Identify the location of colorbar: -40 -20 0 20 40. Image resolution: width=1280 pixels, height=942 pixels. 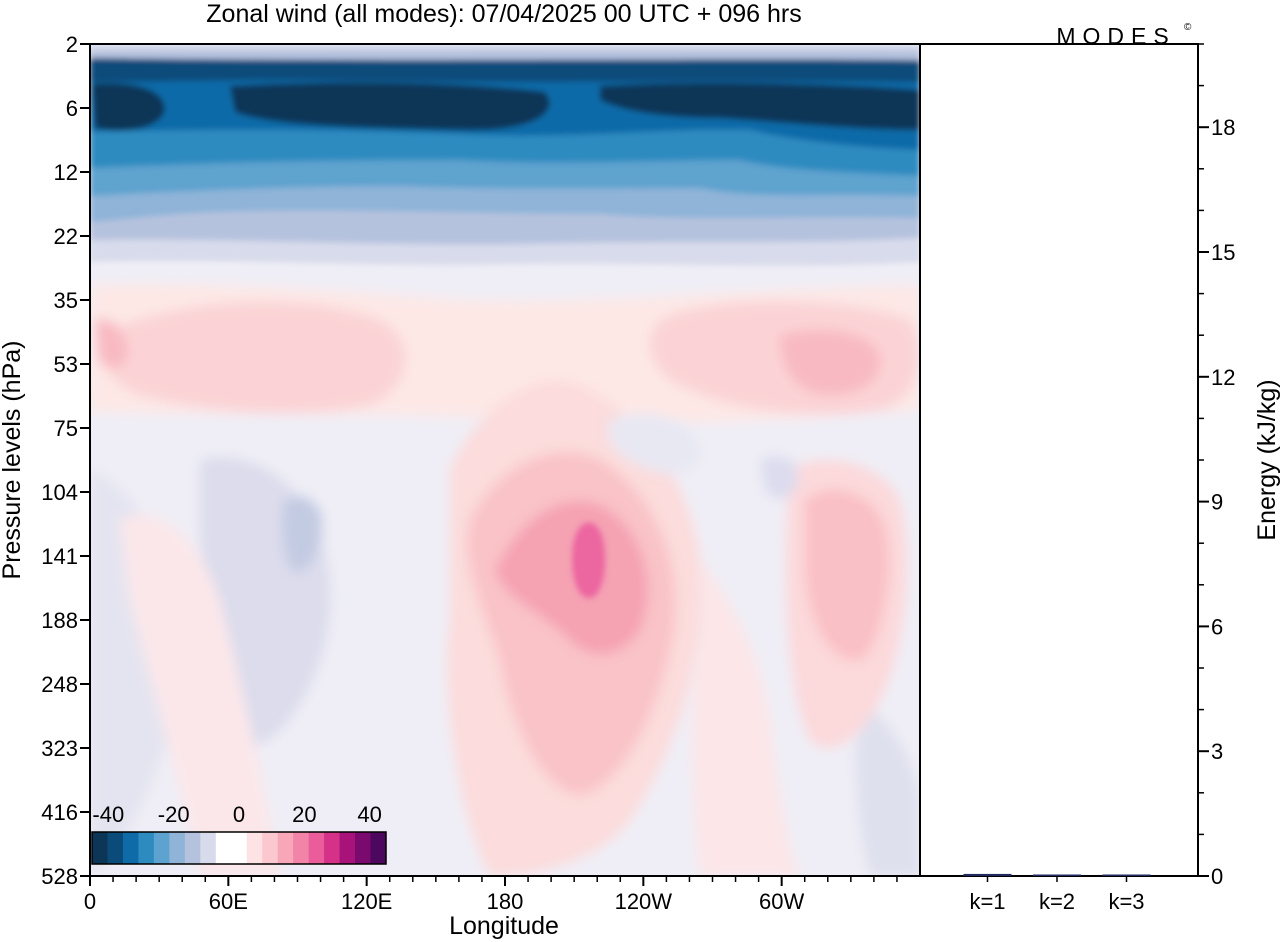
(239, 833).